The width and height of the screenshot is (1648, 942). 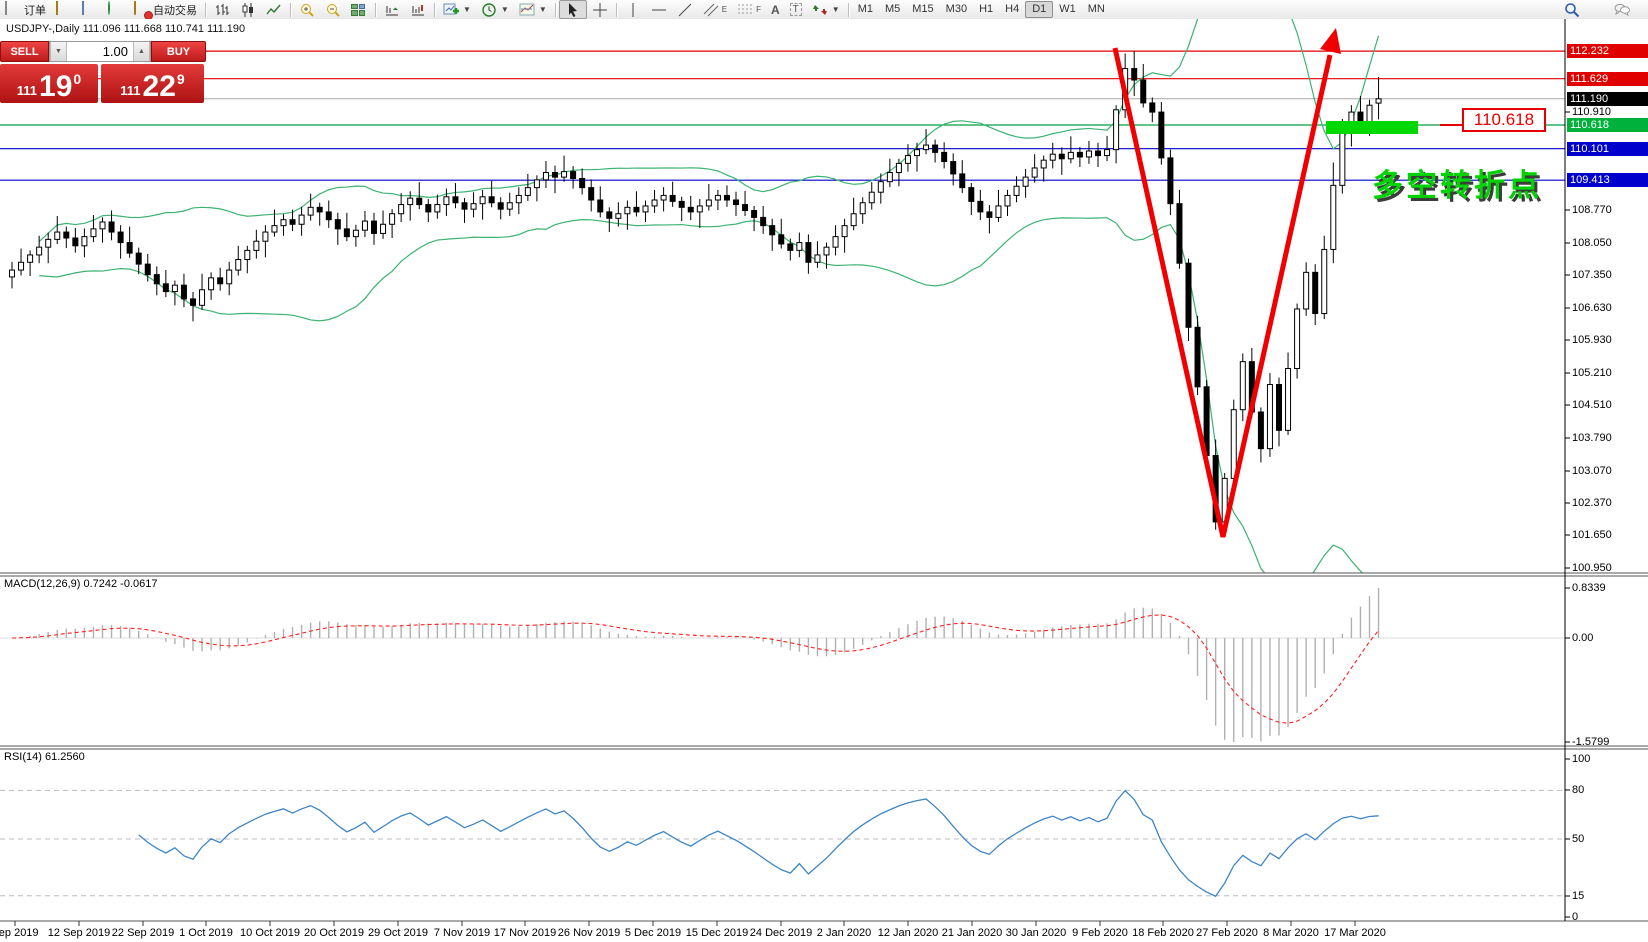 I want to click on auto-scroll-button, so click(x=392, y=9).